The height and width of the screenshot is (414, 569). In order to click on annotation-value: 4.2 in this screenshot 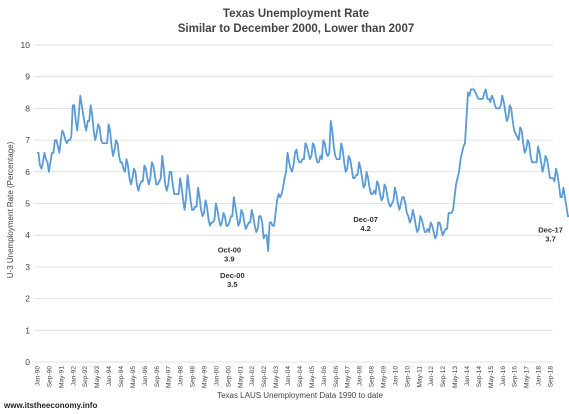, I will do `click(365, 228)`.